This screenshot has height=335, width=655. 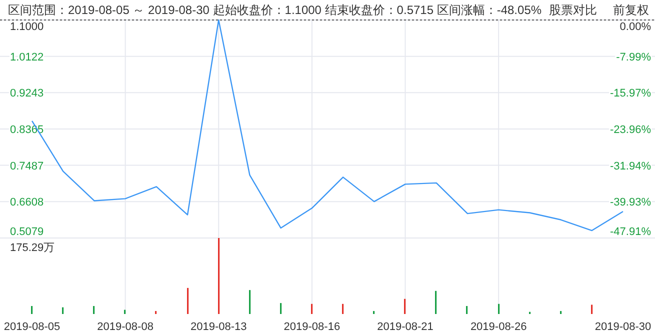 What do you see at coordinates (631, 166) in the screenshot?
I see `y2-tick-label: -31.94%` at bounding box center [631, 166].